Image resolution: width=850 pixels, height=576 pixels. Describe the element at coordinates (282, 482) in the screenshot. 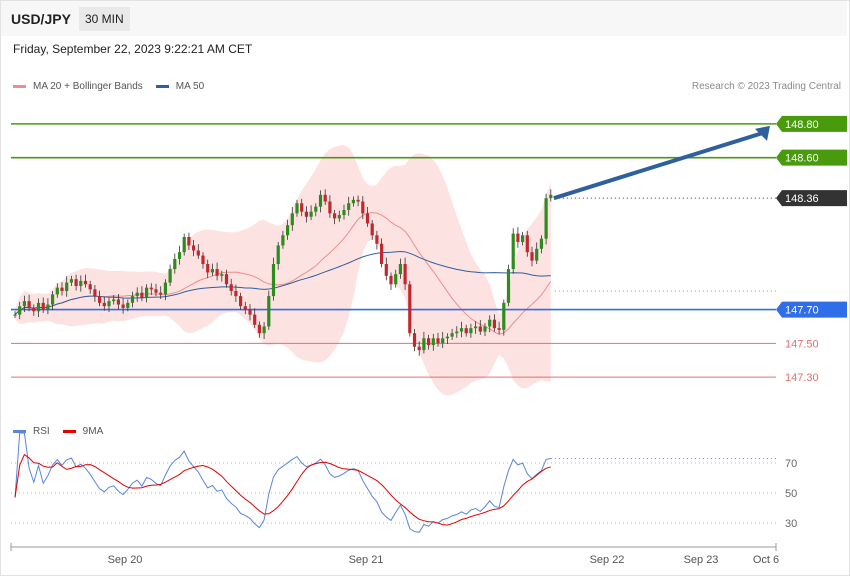

I see `rsi-line` at that location.